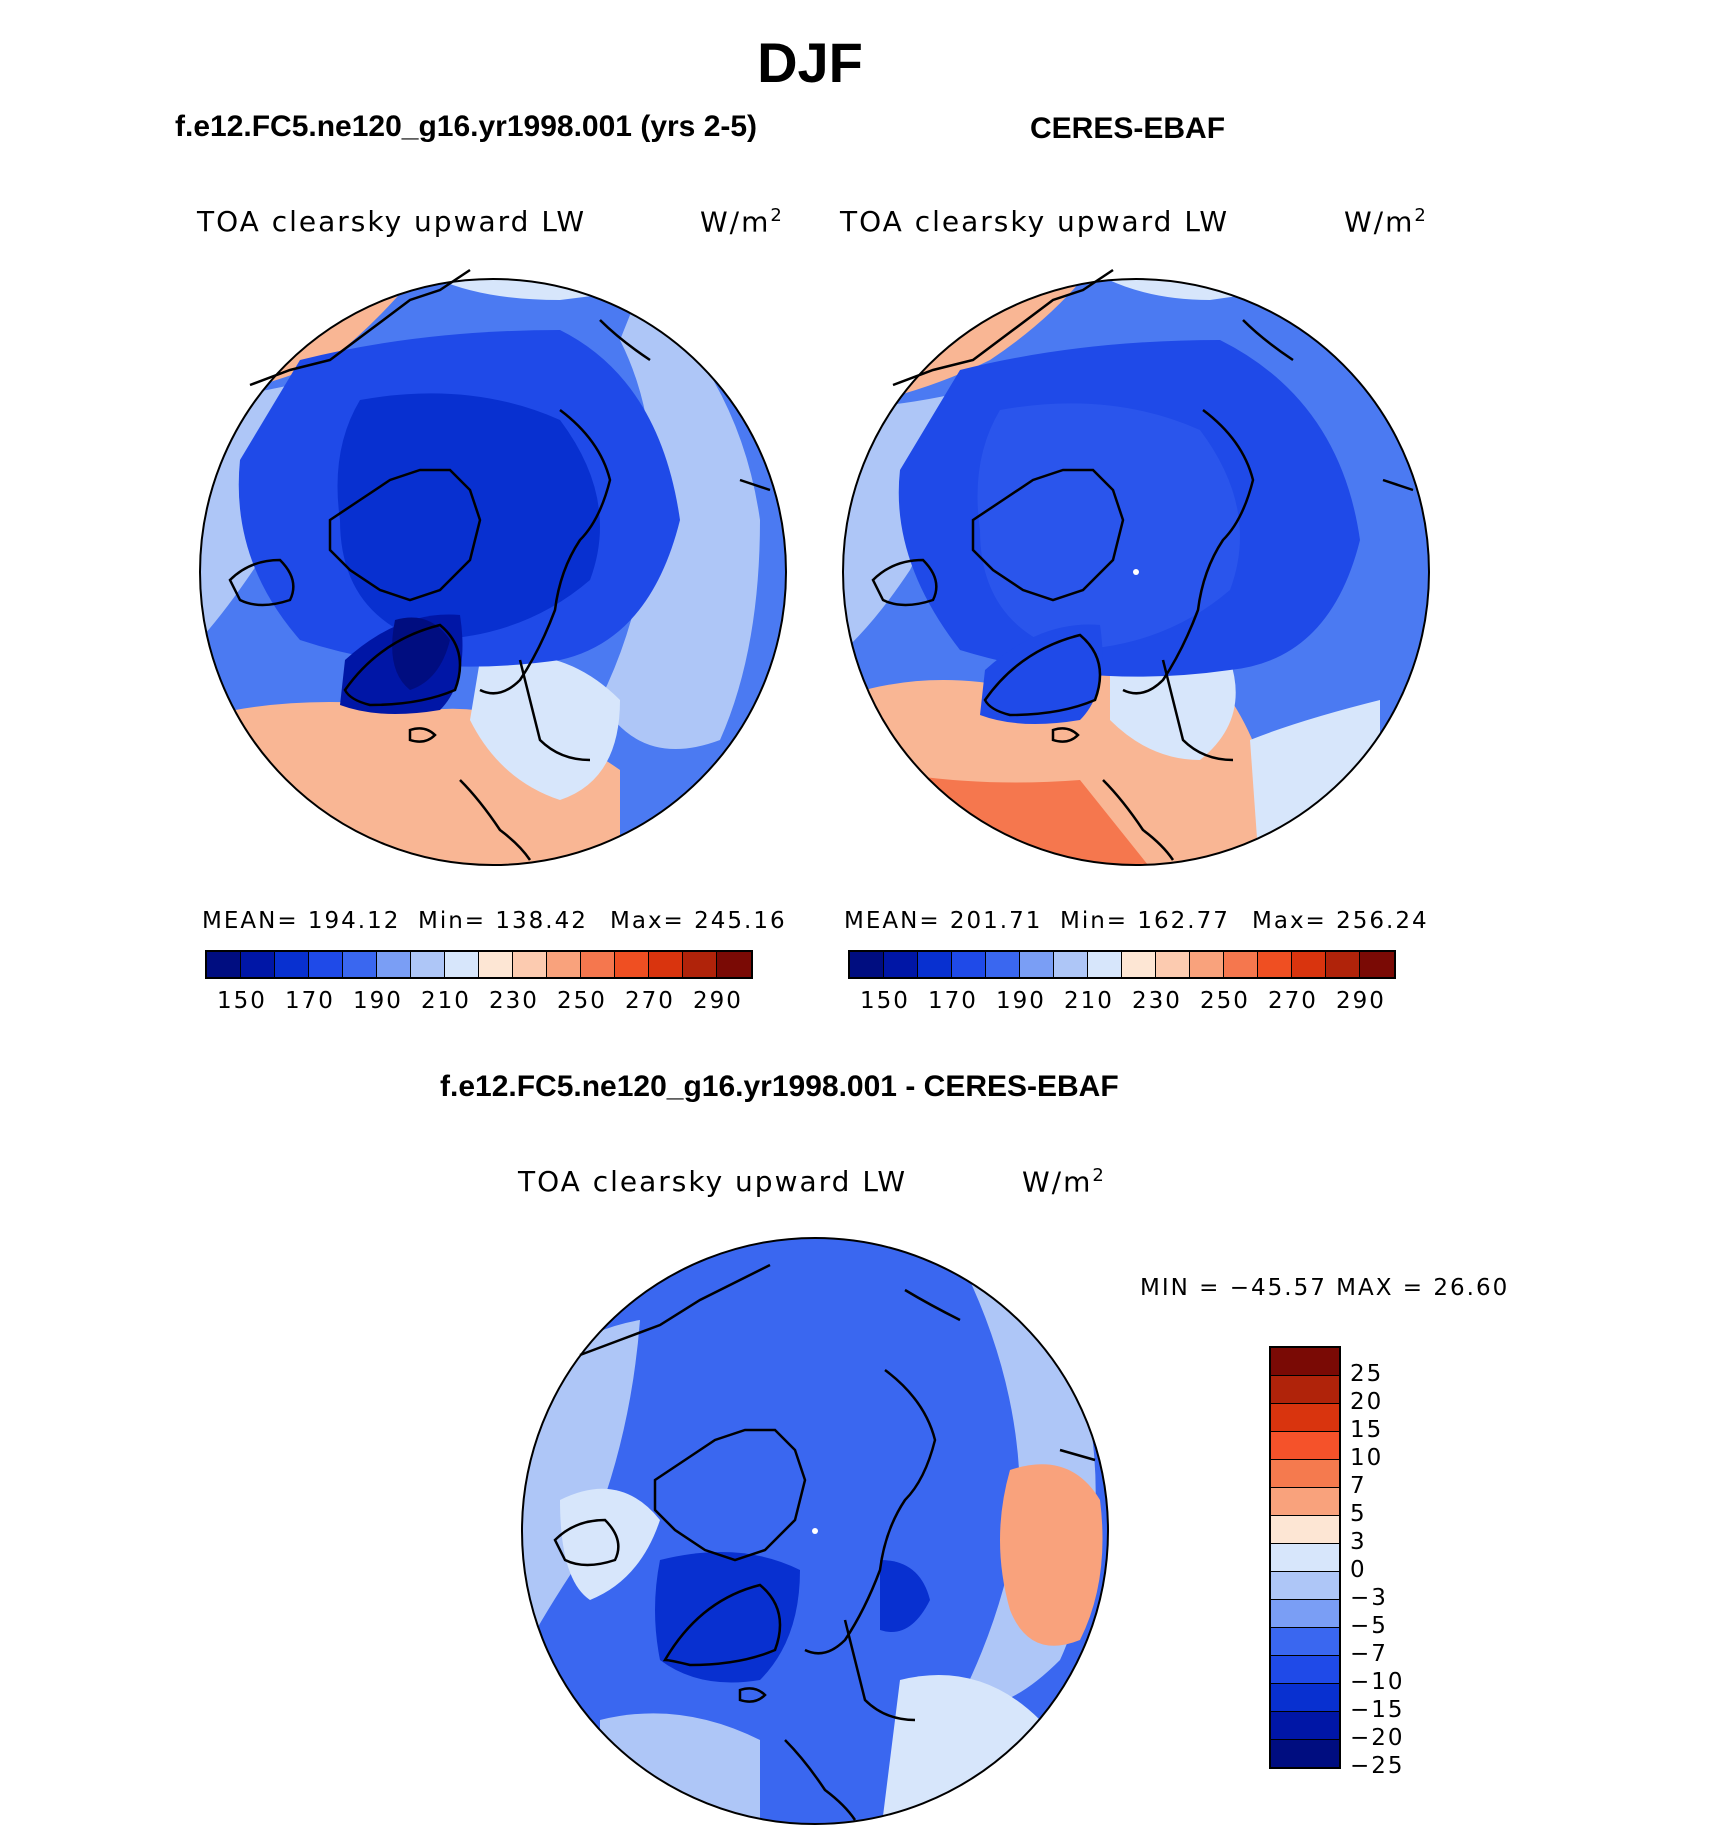  What do you see at coordinates (810, 62) in the screenshot?
I see `main-title: DJF` at bounding box center [810, 62].